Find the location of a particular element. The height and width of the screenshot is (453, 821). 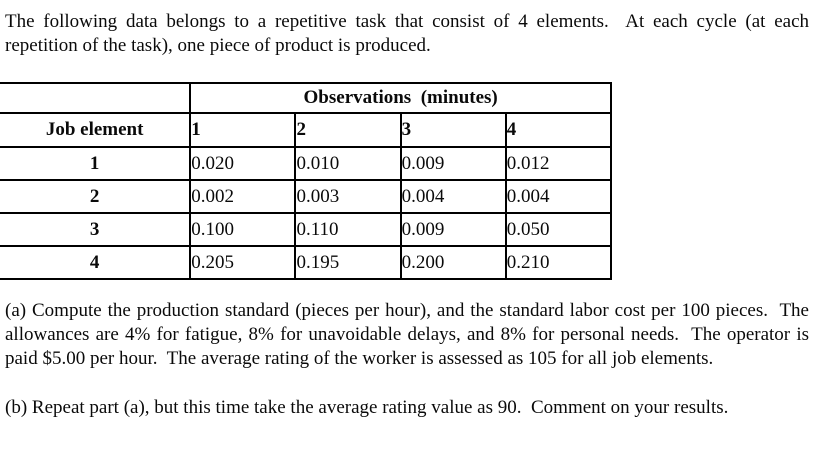

element-cell: 2 is located at coordinates (96, 196).